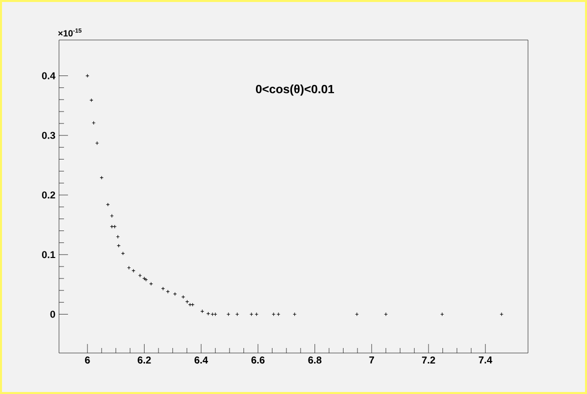 The image size is (587, 394). Describe the element at coordinates (49, 254) in the screenshot. I see `y-tick-label: 0.1` at that location.